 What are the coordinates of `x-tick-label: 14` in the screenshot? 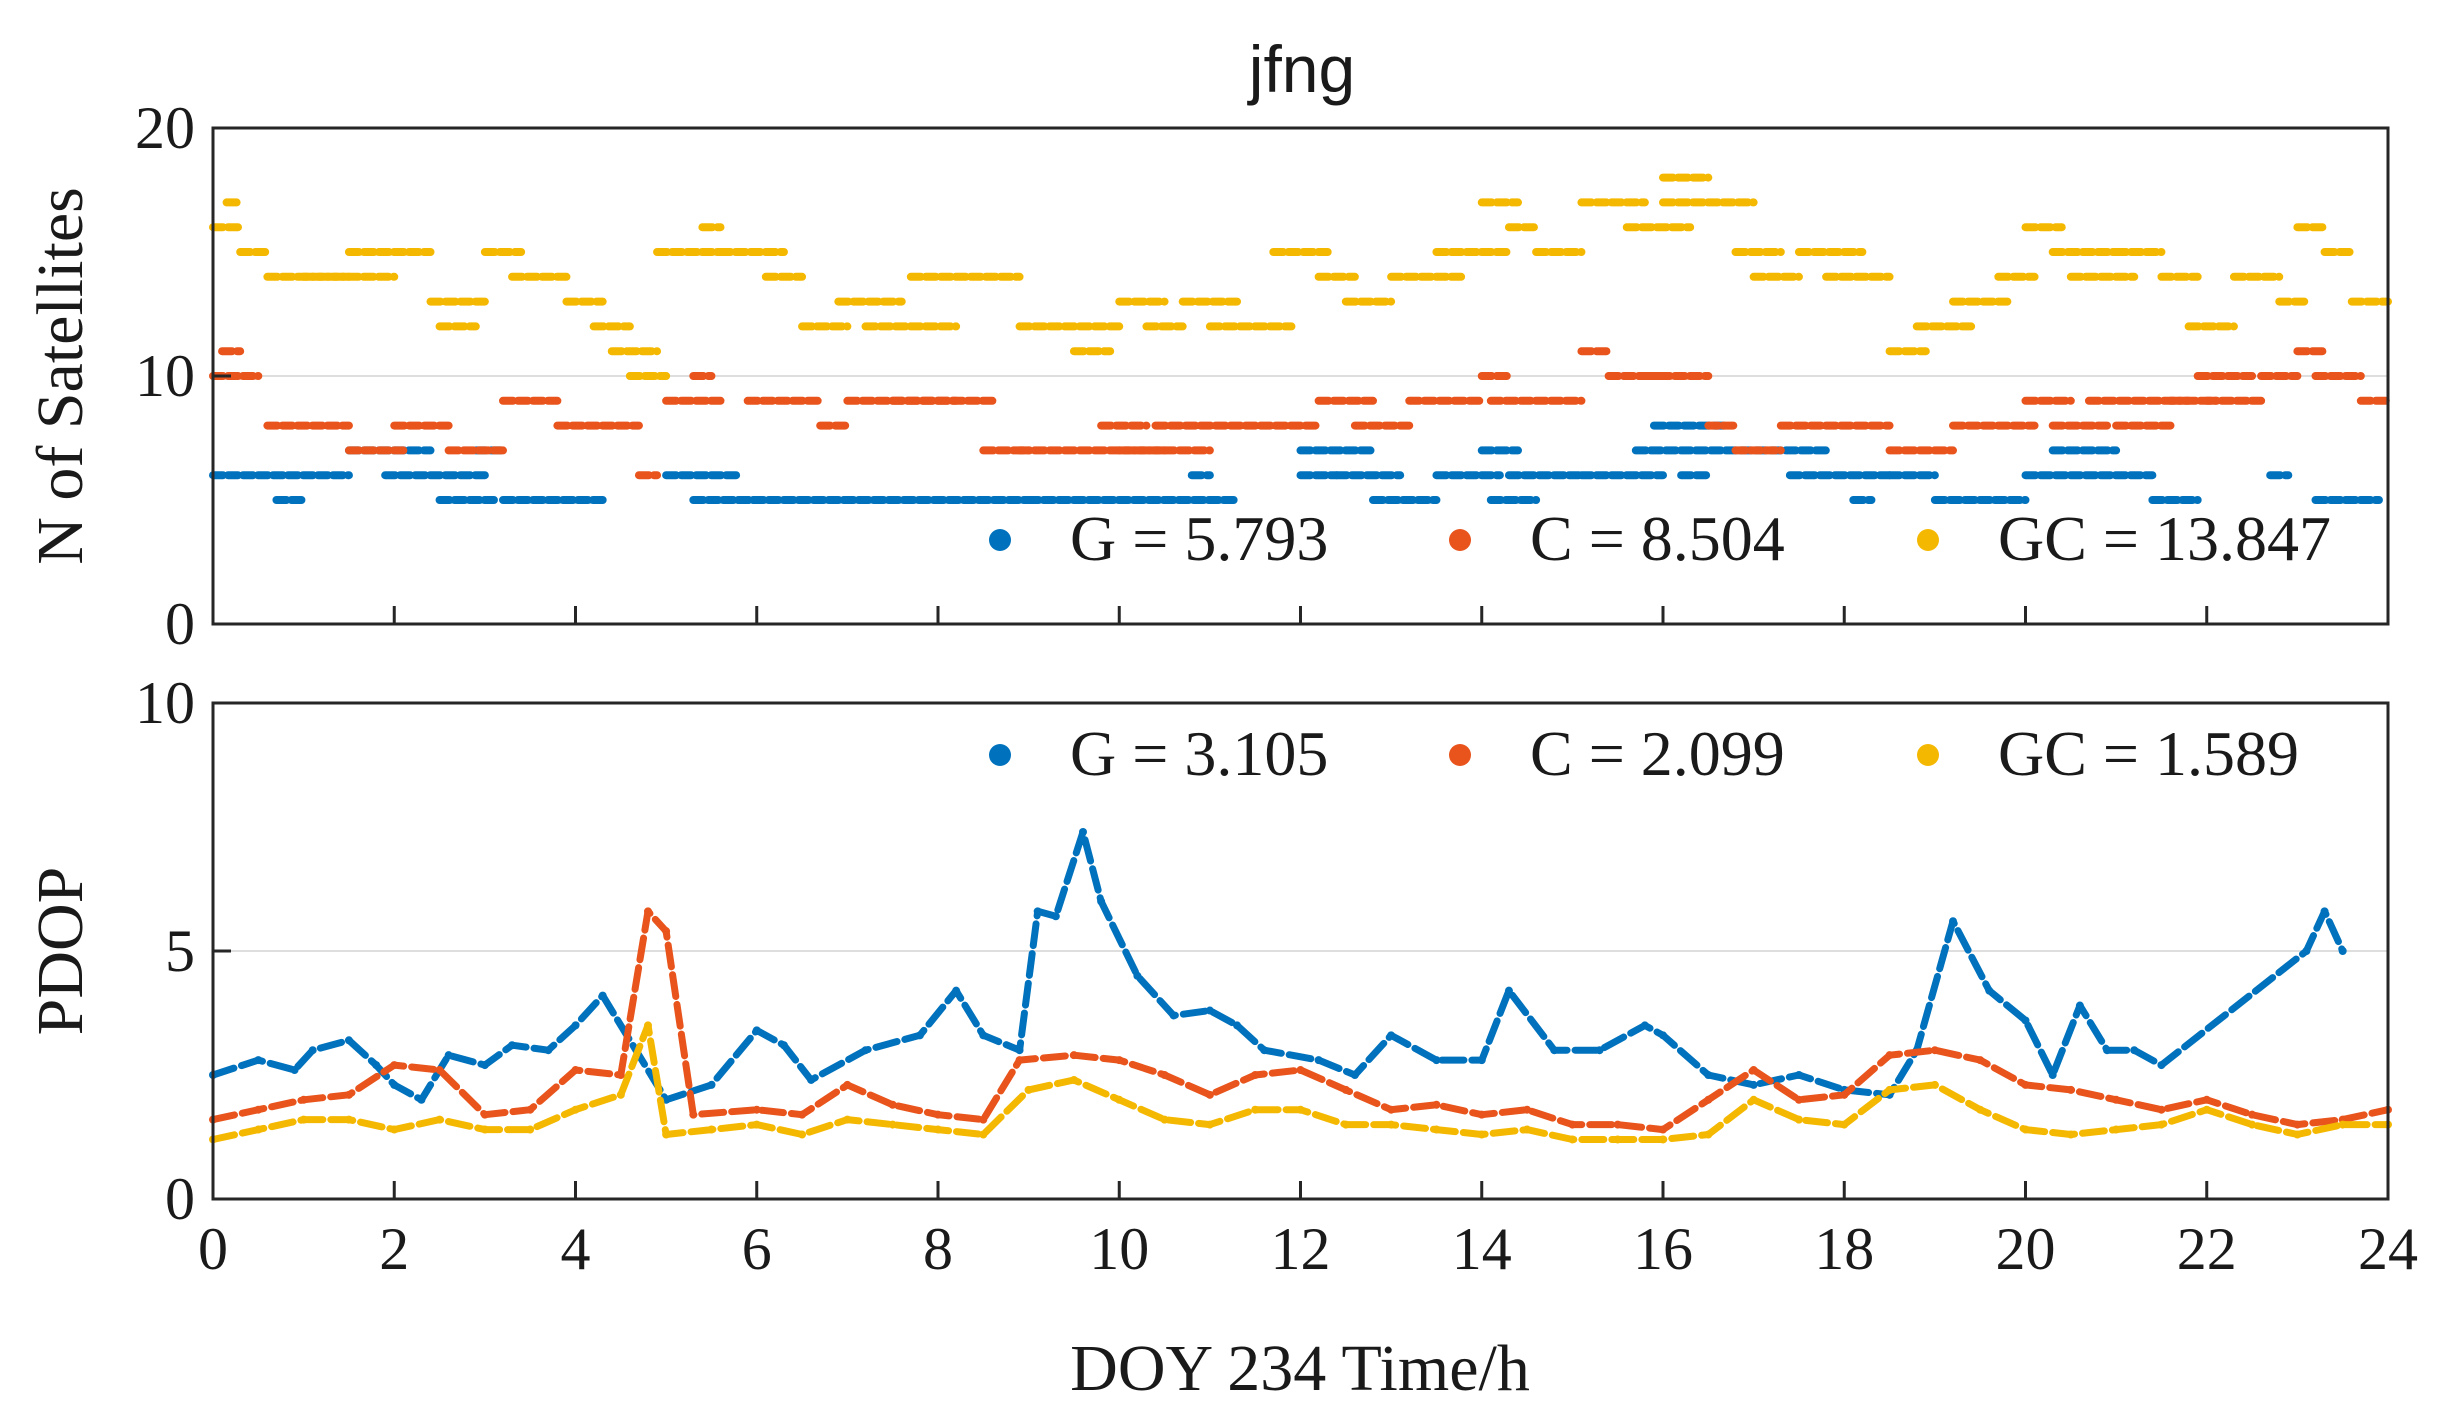 It's located at (1482, 1249).